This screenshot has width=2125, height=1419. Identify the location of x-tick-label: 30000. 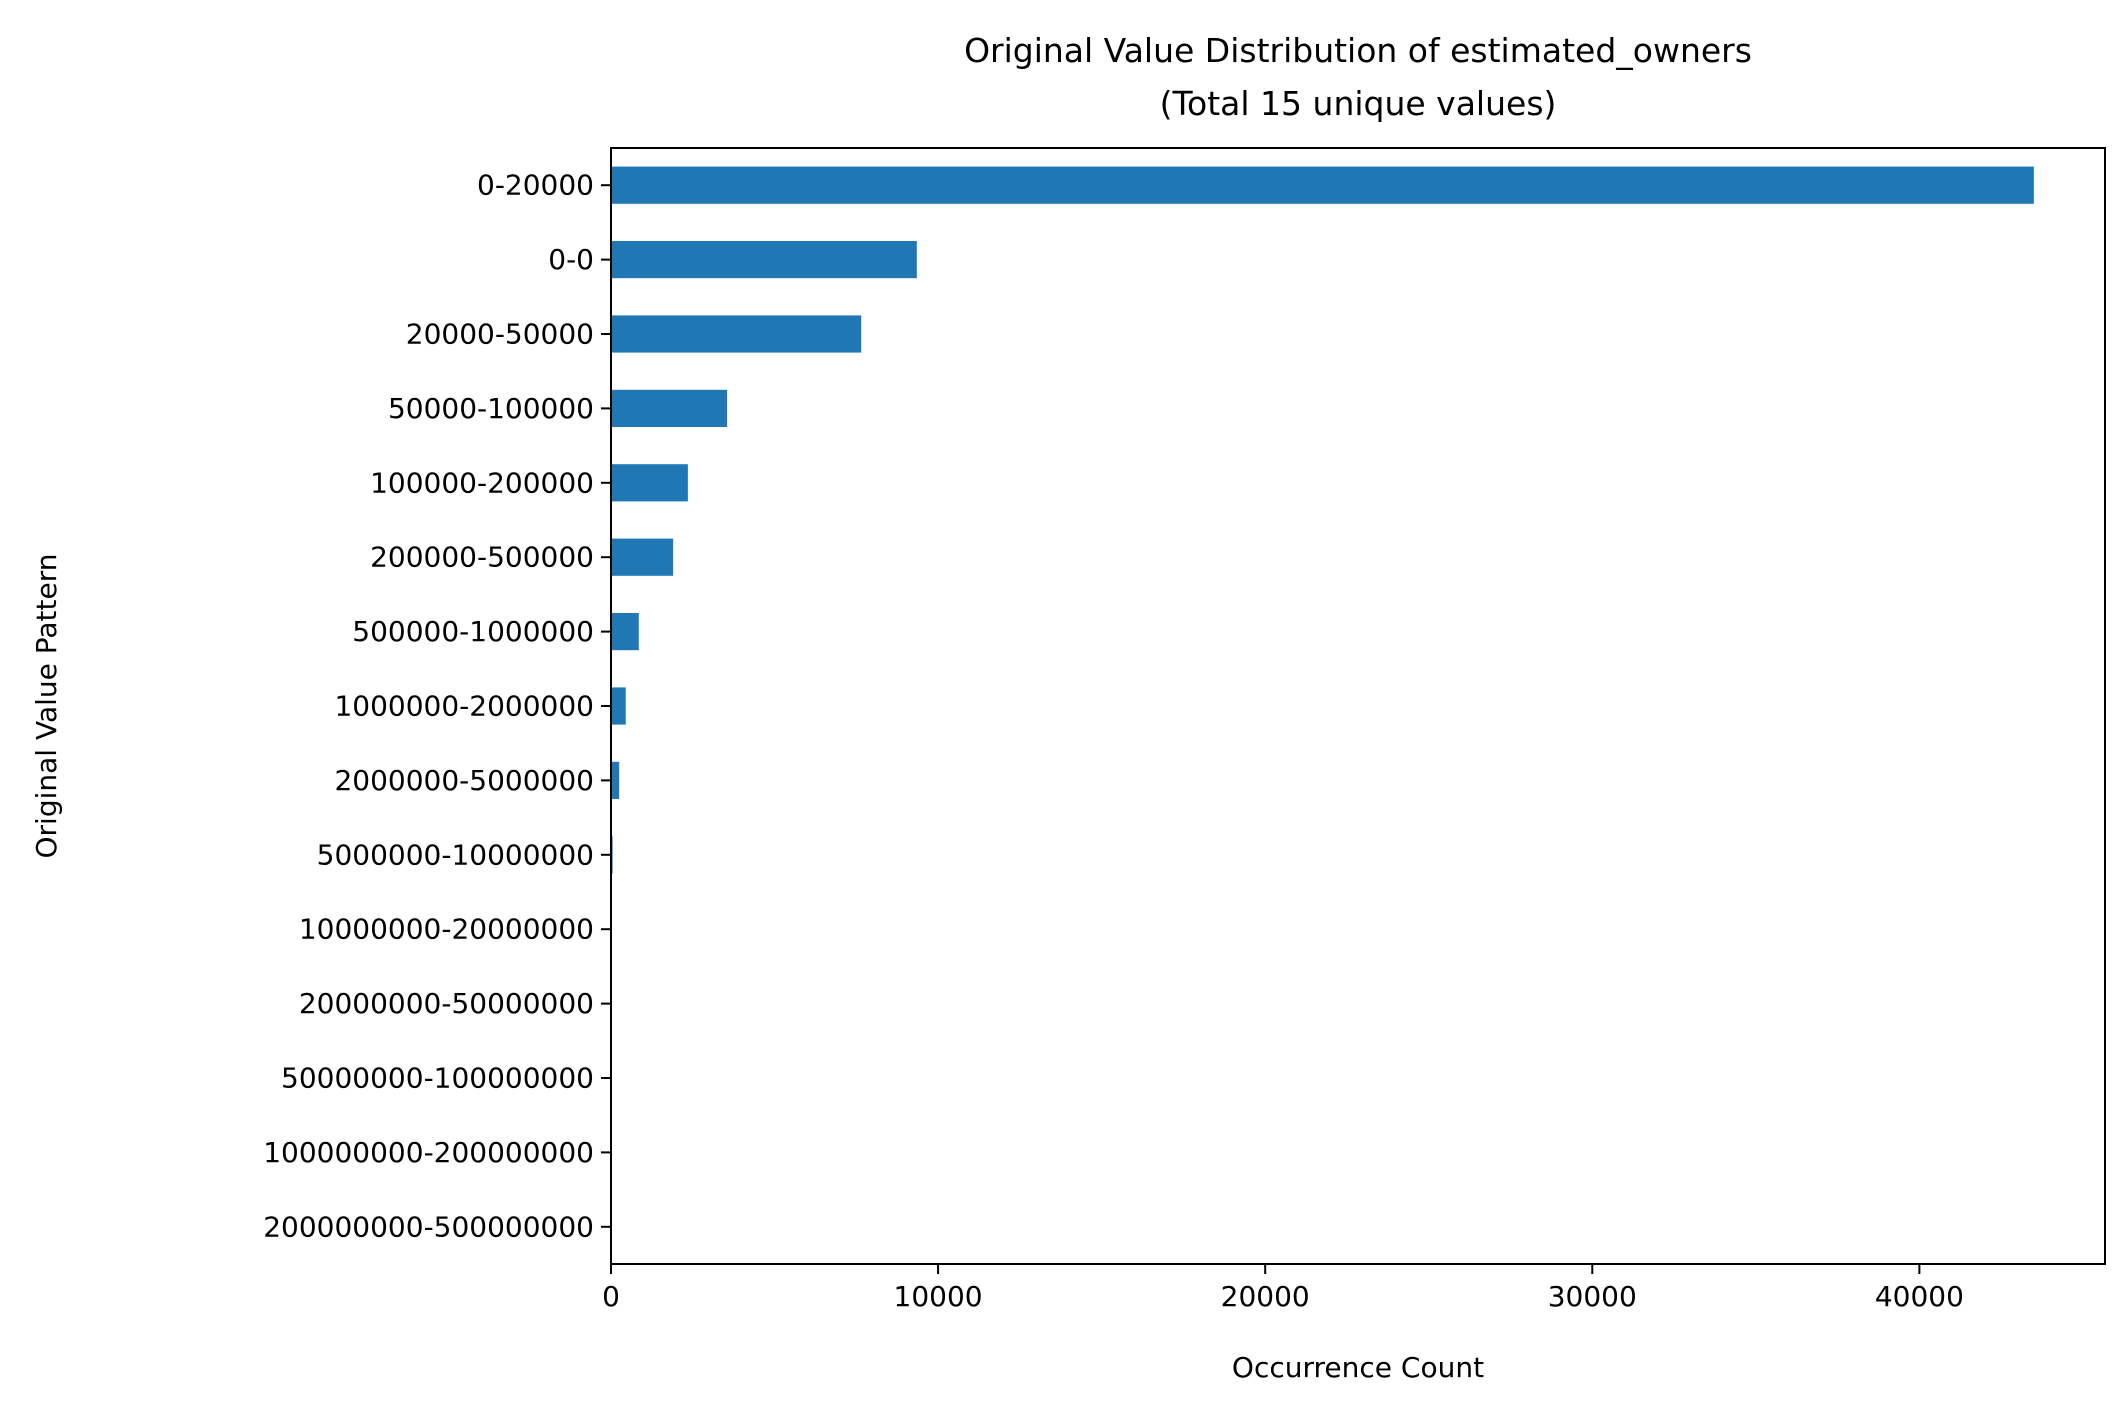
(1592, 1296).